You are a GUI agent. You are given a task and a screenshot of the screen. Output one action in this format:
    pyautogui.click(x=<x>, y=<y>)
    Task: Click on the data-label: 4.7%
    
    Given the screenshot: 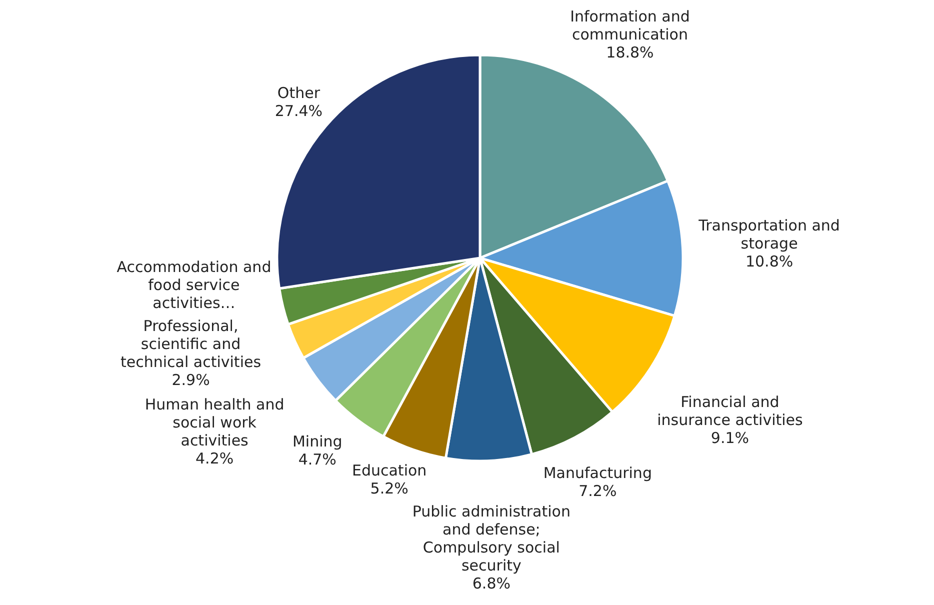 What is the action you would take?
    pyautogui.click(x=317, y=459)
    